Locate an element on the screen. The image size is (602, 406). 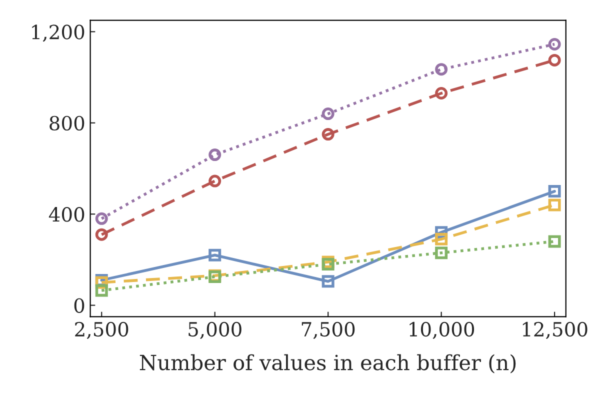
y-tick-label: 400 is located at coordinates (66, 214).